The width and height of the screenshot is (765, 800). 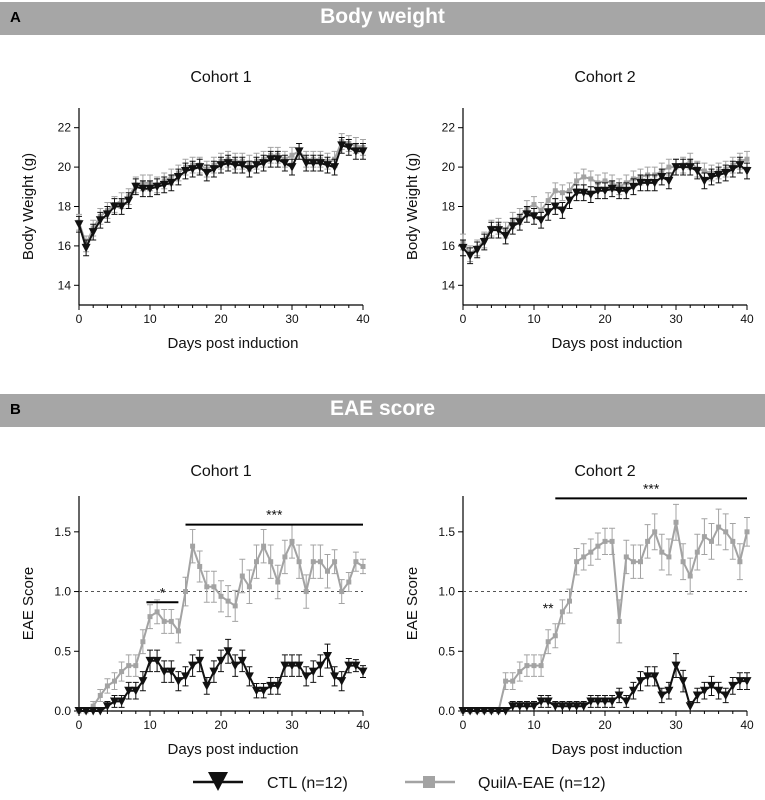 What do you see at coordinates (163, 592) in the screenshot?
I see `significance-label: *` at bounding box center [163, 592].